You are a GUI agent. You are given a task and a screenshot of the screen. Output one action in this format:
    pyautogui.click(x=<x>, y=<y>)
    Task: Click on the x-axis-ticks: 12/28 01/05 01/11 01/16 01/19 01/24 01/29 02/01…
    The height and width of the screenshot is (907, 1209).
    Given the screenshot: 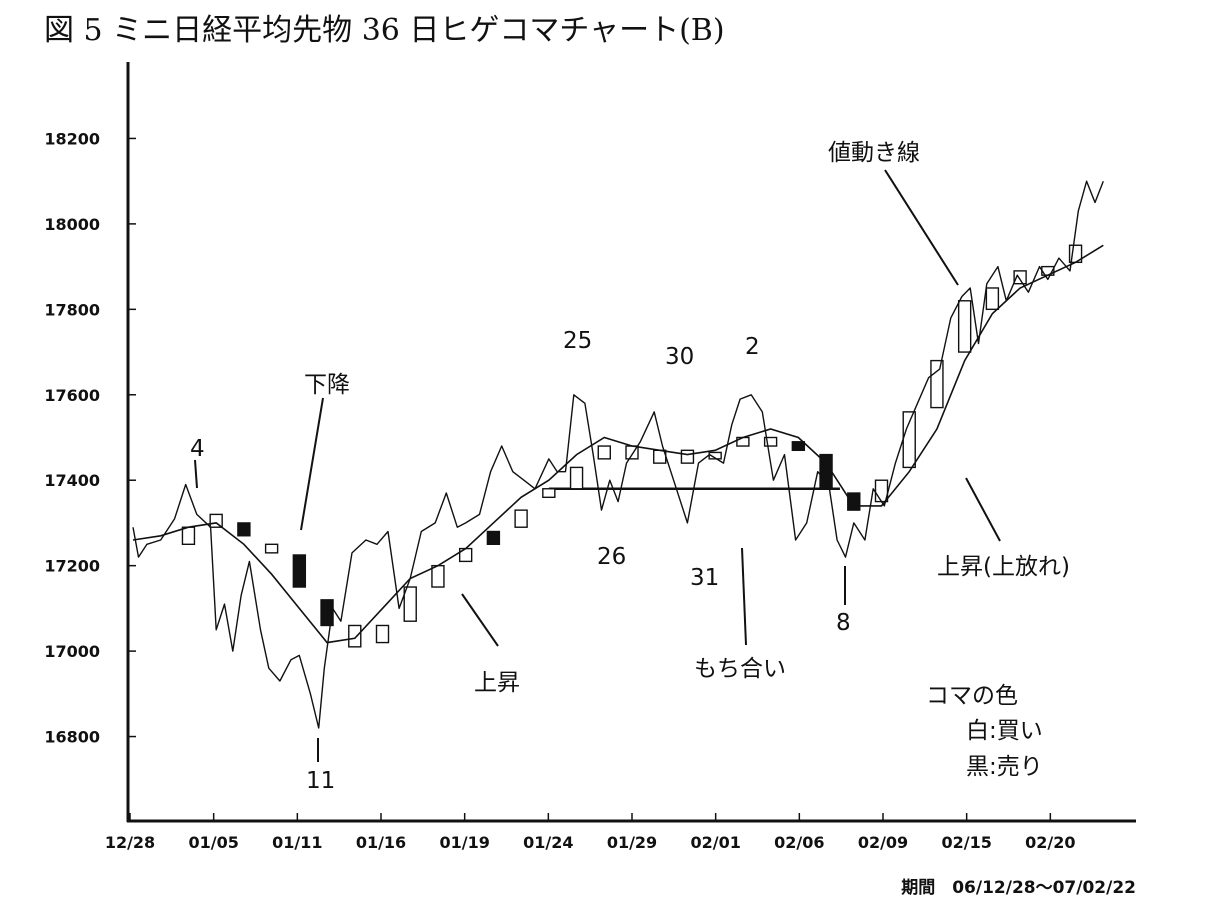 What is the action you would take?
    pyautogui.click(x=590, y=832)
    